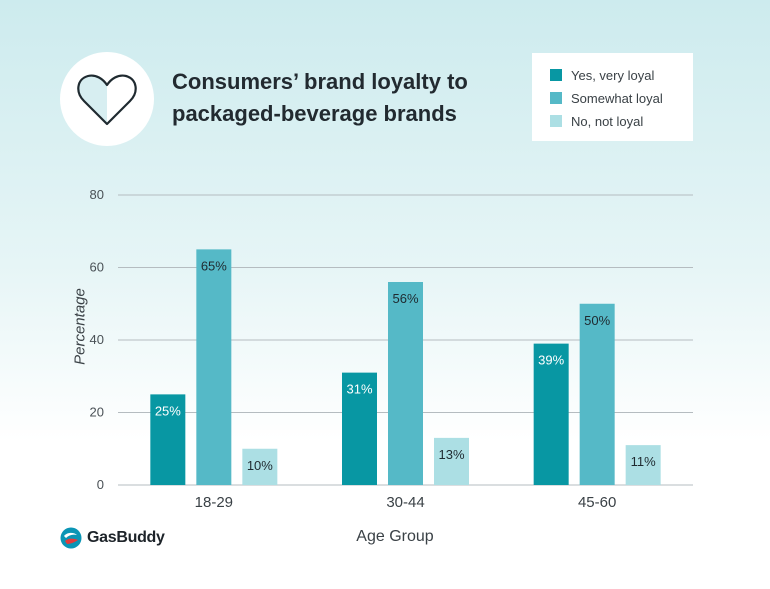 Image resolution: width=770 pixels, height=589 pixels. What do you see at coordinates (405, 502) in the screenshot?
I see `x-tick-label: 30-44` at bounding box center [405, 502].